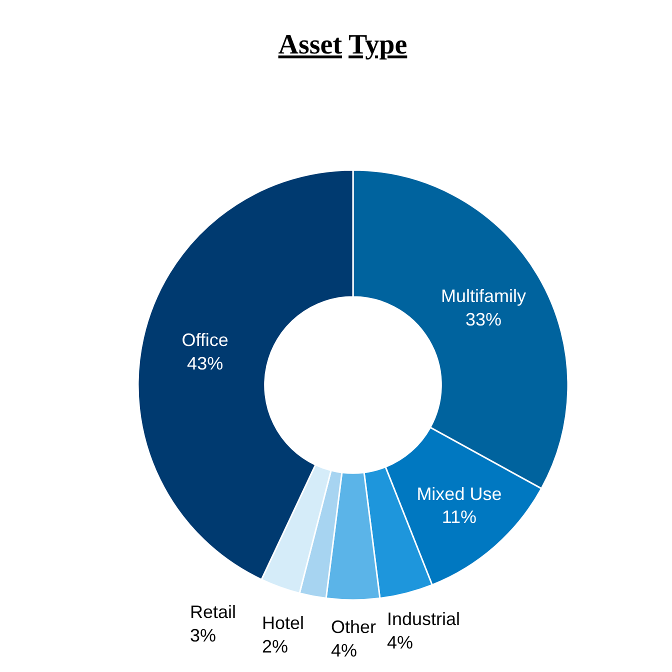 The image size is (672, 672). Describe the element at coordinates (213, 612) in the screenshot. I see `slice-label: Retail` at that location.